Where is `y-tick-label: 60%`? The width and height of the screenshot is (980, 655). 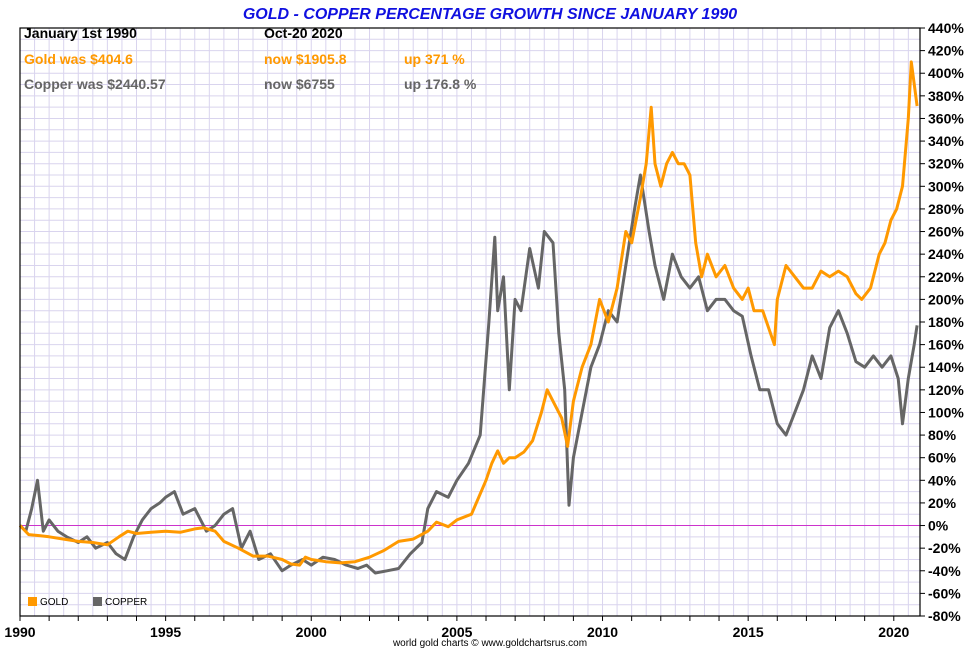 y-tick-label: 60% is located at coordinates (942, 458).